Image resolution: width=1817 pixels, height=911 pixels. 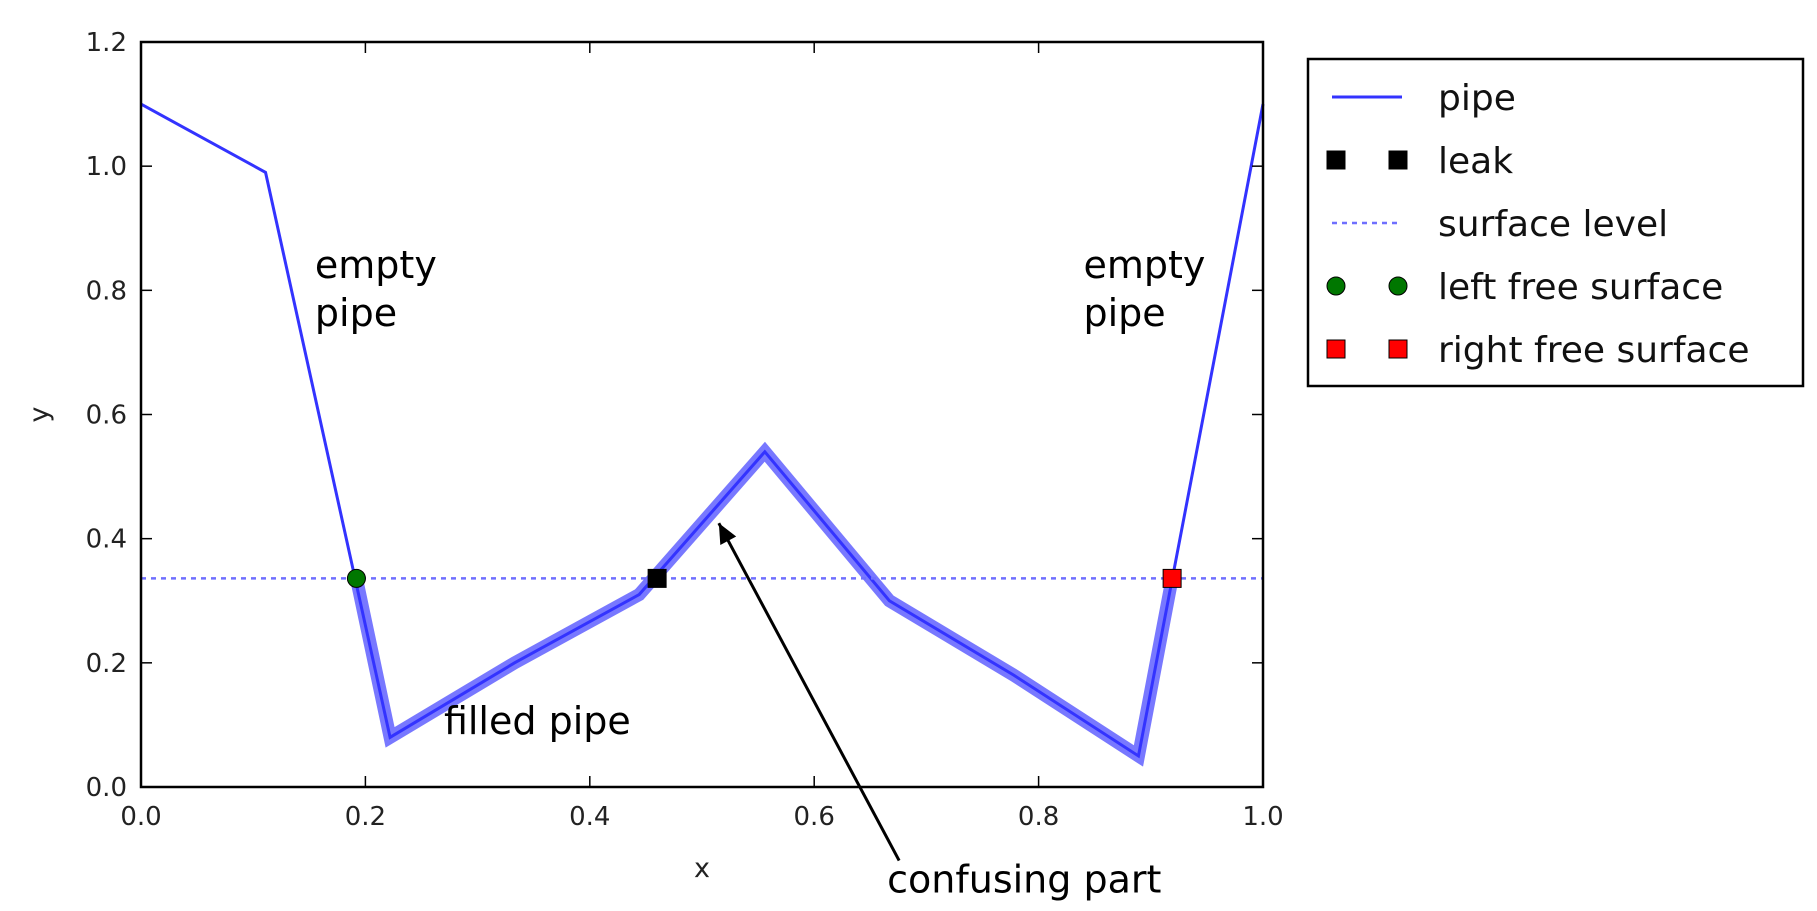 What do you see at coordinates (106, 664) in the screenshot?
I see `y-tick-label: 0.2` at bounding box center [106, 664].